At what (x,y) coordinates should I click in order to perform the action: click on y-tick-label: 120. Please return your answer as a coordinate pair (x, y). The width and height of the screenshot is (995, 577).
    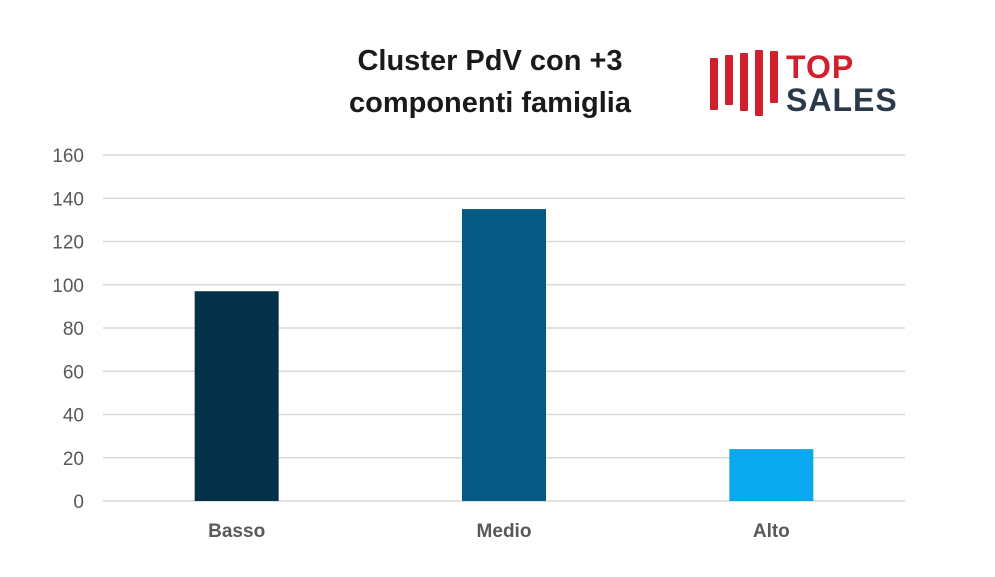
    Looking at the image, I should click on (68, 243).